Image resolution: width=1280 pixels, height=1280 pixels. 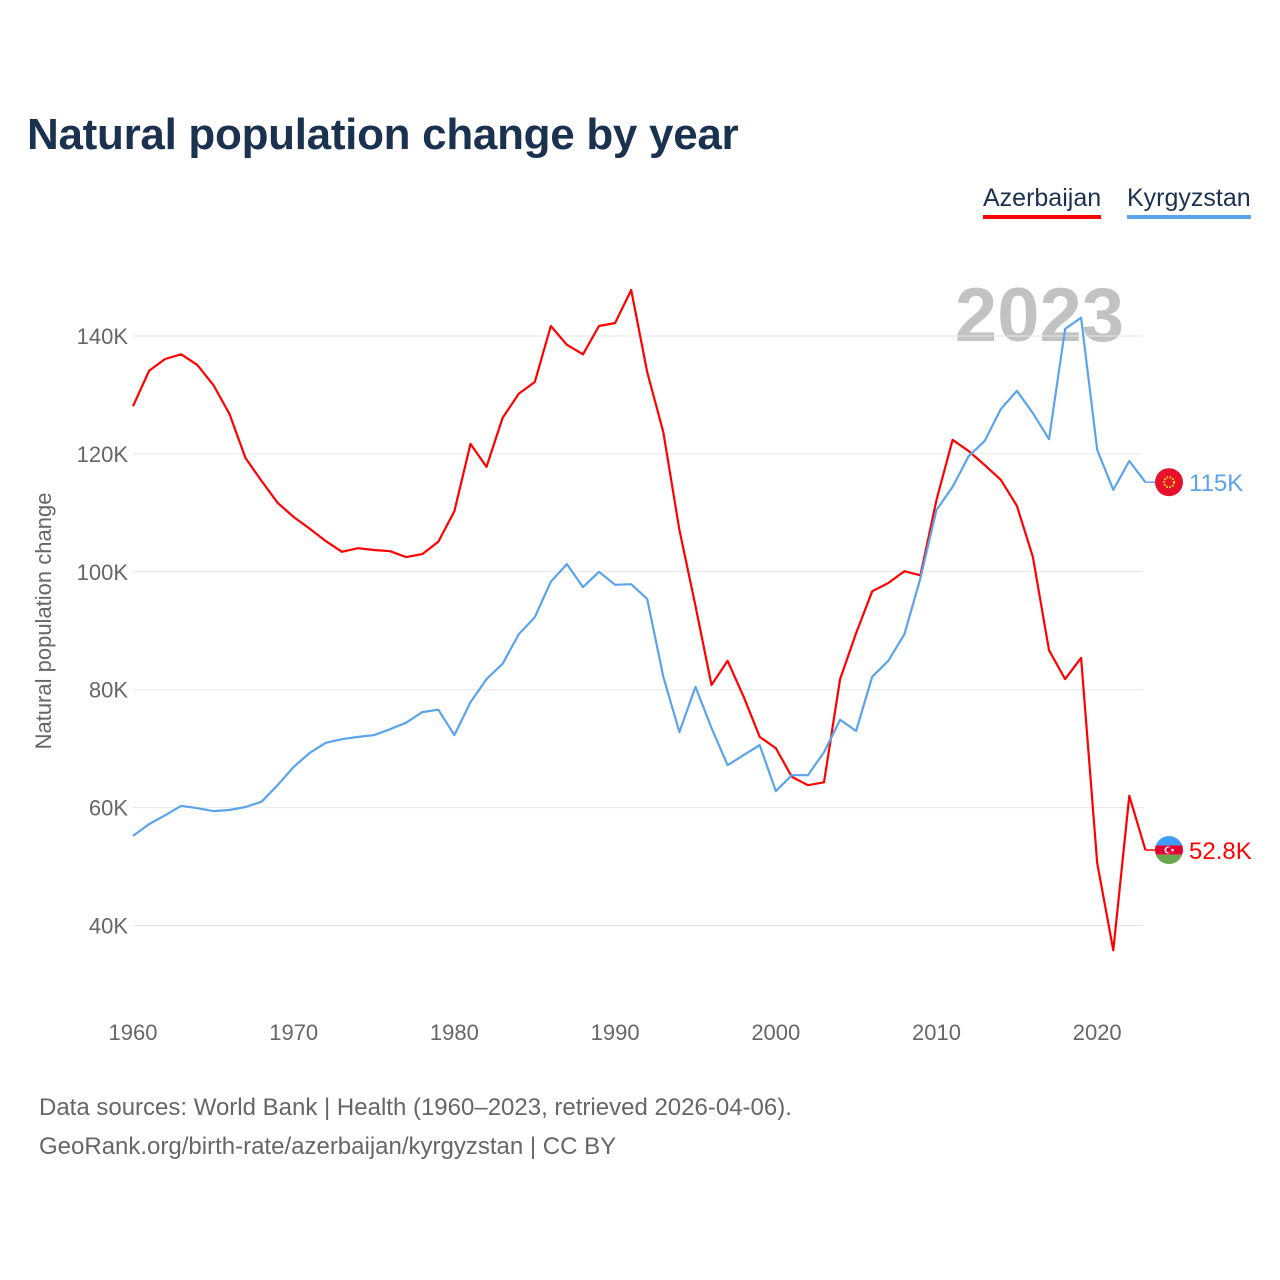 What do you see at coordinates (108, 690) in the screenshot?
I see `y-tick-label: 80K` at bounding box center [108, 690].